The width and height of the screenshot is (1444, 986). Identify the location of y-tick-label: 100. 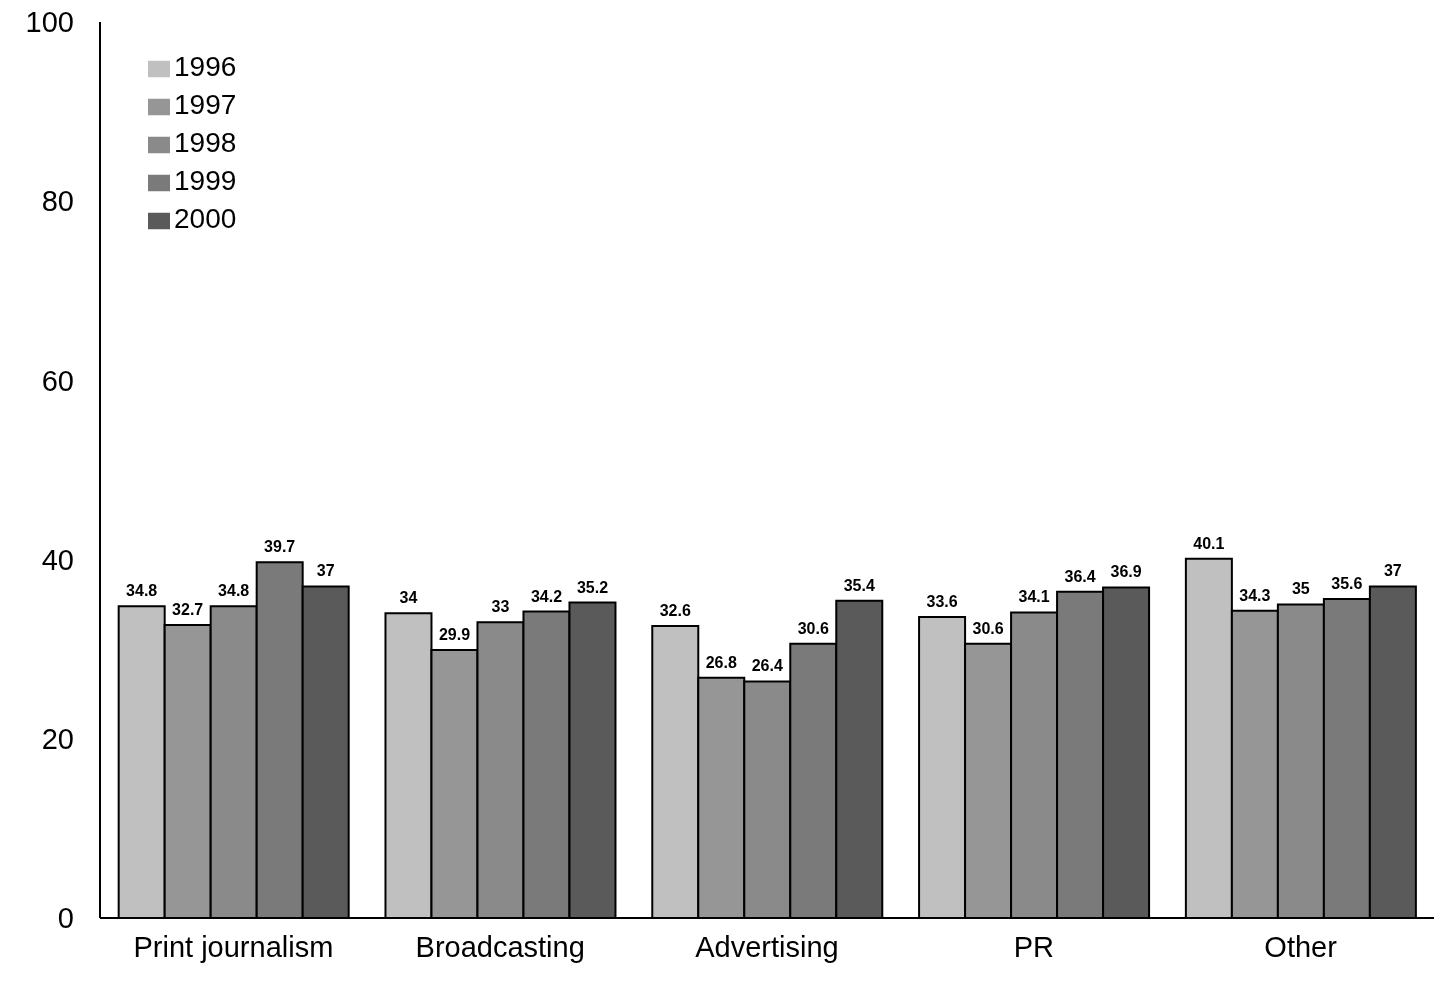
(49, 22).